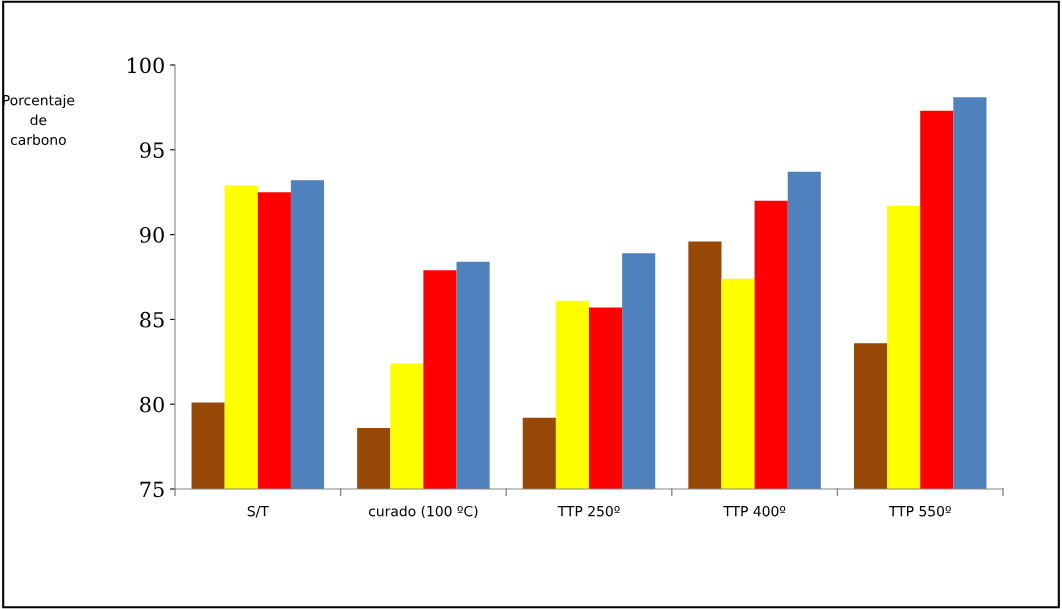 This screenshot has width=1062, height=609. What do you see at coordinates (588, 511) in the screenshot?
I see `x-tick-label: TTP 250º` at bounding box center [588, 511].